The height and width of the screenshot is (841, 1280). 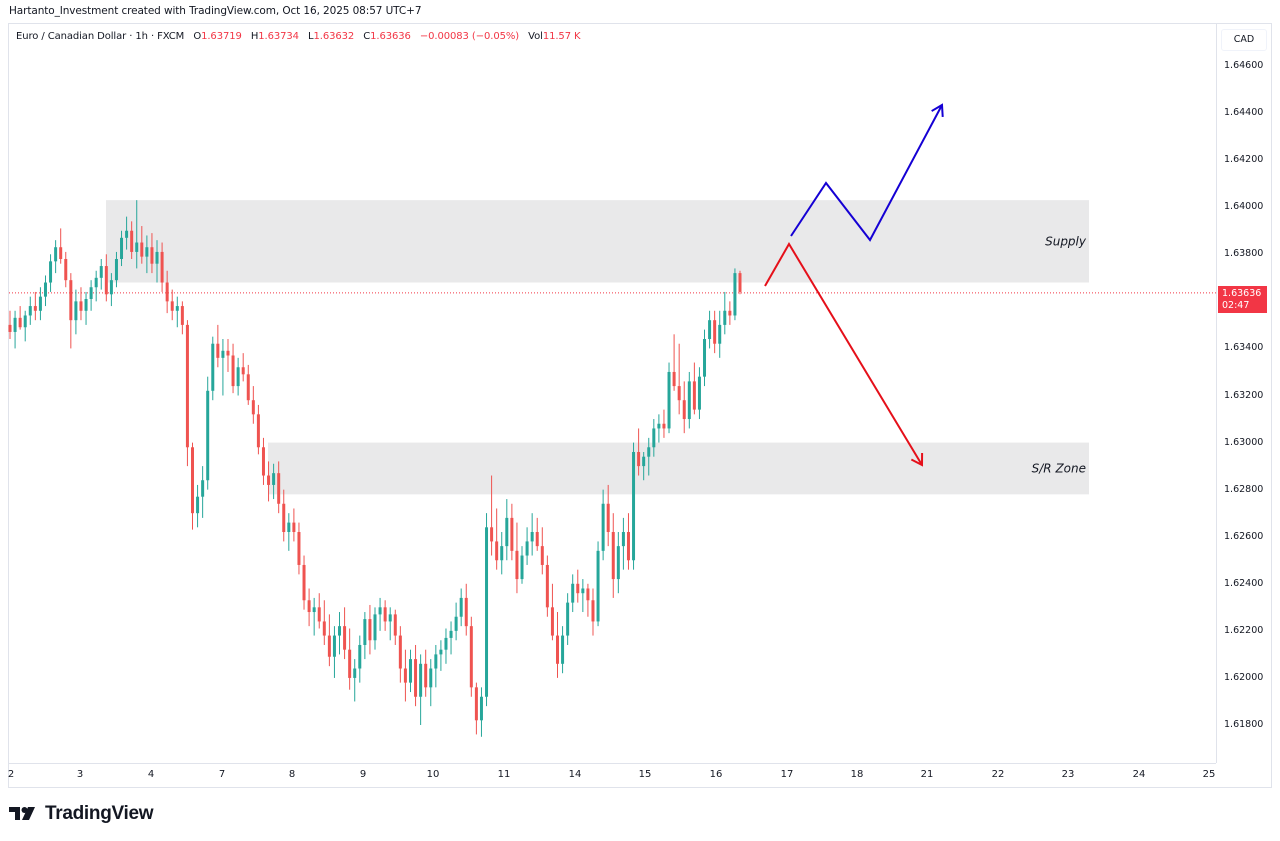 I want to click on price-tick-label: 1.62600, so click(x=1244, y=536).